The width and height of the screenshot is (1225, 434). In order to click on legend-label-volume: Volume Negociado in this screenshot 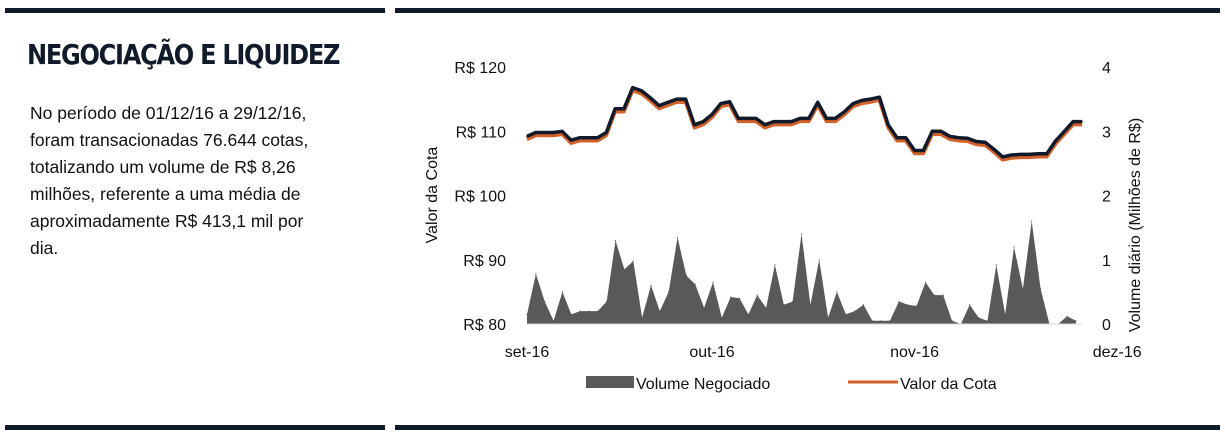, I will do `click(703, 384)`.